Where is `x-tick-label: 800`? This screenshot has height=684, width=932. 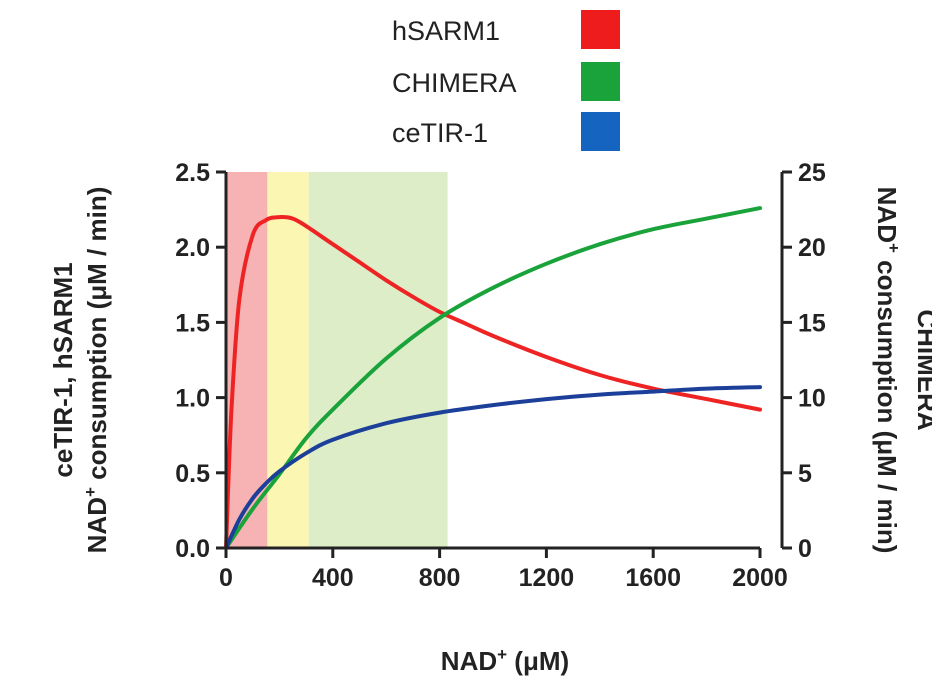
x-tick-label: 800 is located at coordinates (440, 578).